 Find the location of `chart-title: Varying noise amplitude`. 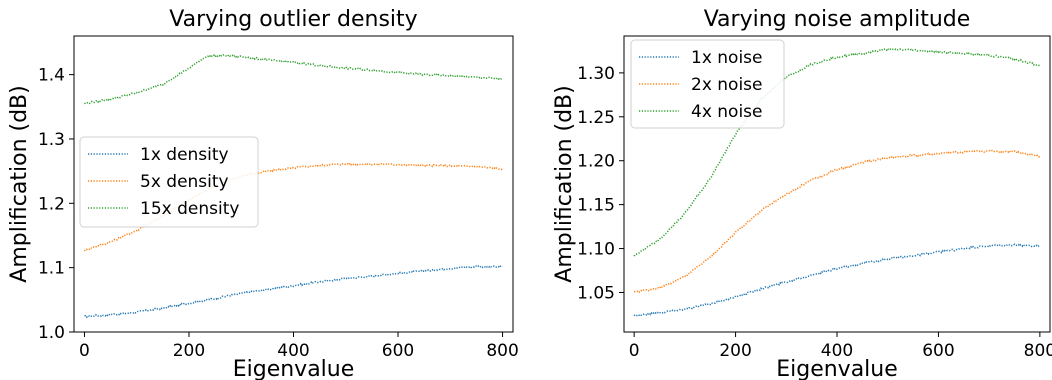

chart-title: Varying noise amplitude is located at coordinates (837, 19).